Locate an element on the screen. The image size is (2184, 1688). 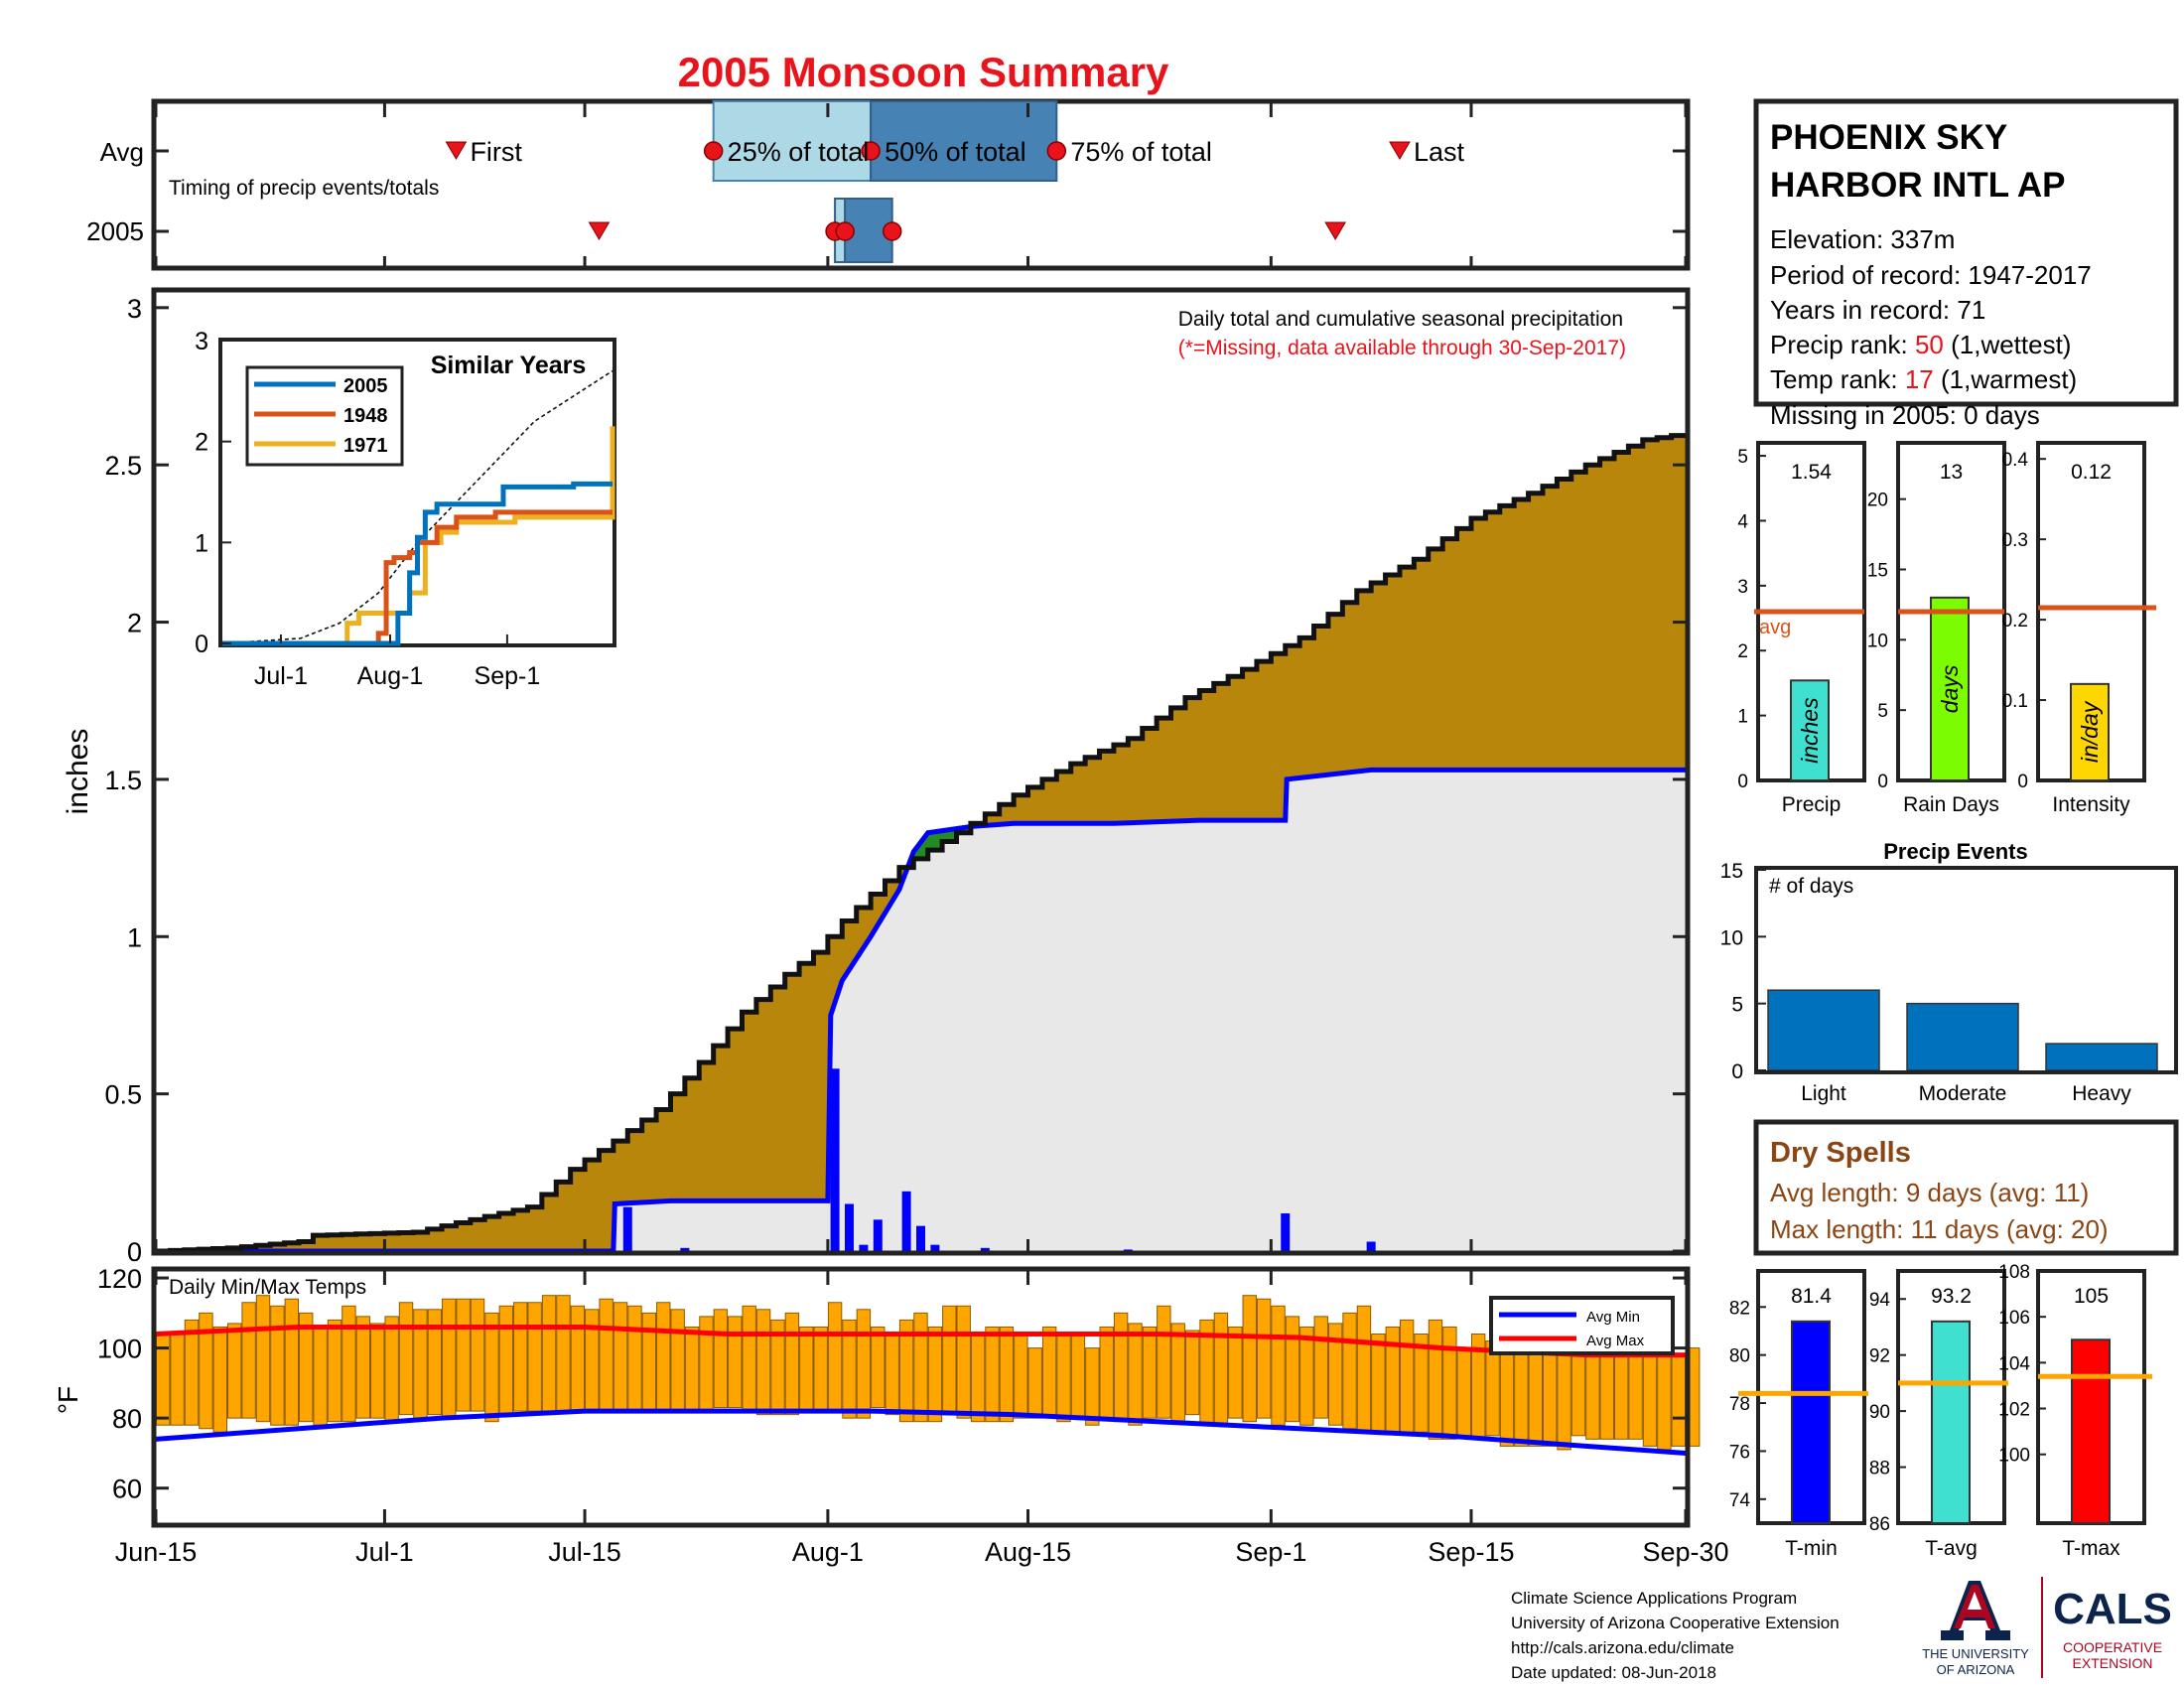
precip-ytick-label: 2 is located at coordinates (134, 623).